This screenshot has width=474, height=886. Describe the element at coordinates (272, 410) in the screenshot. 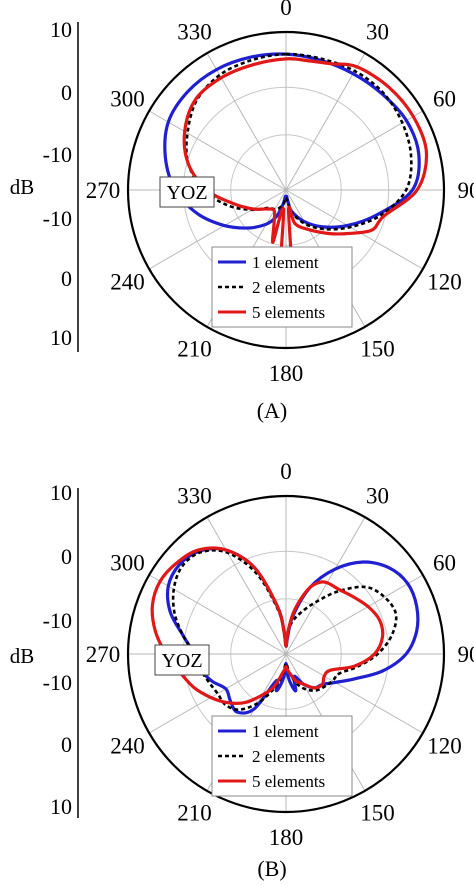

I see `figure-caption: (A)` at that location.